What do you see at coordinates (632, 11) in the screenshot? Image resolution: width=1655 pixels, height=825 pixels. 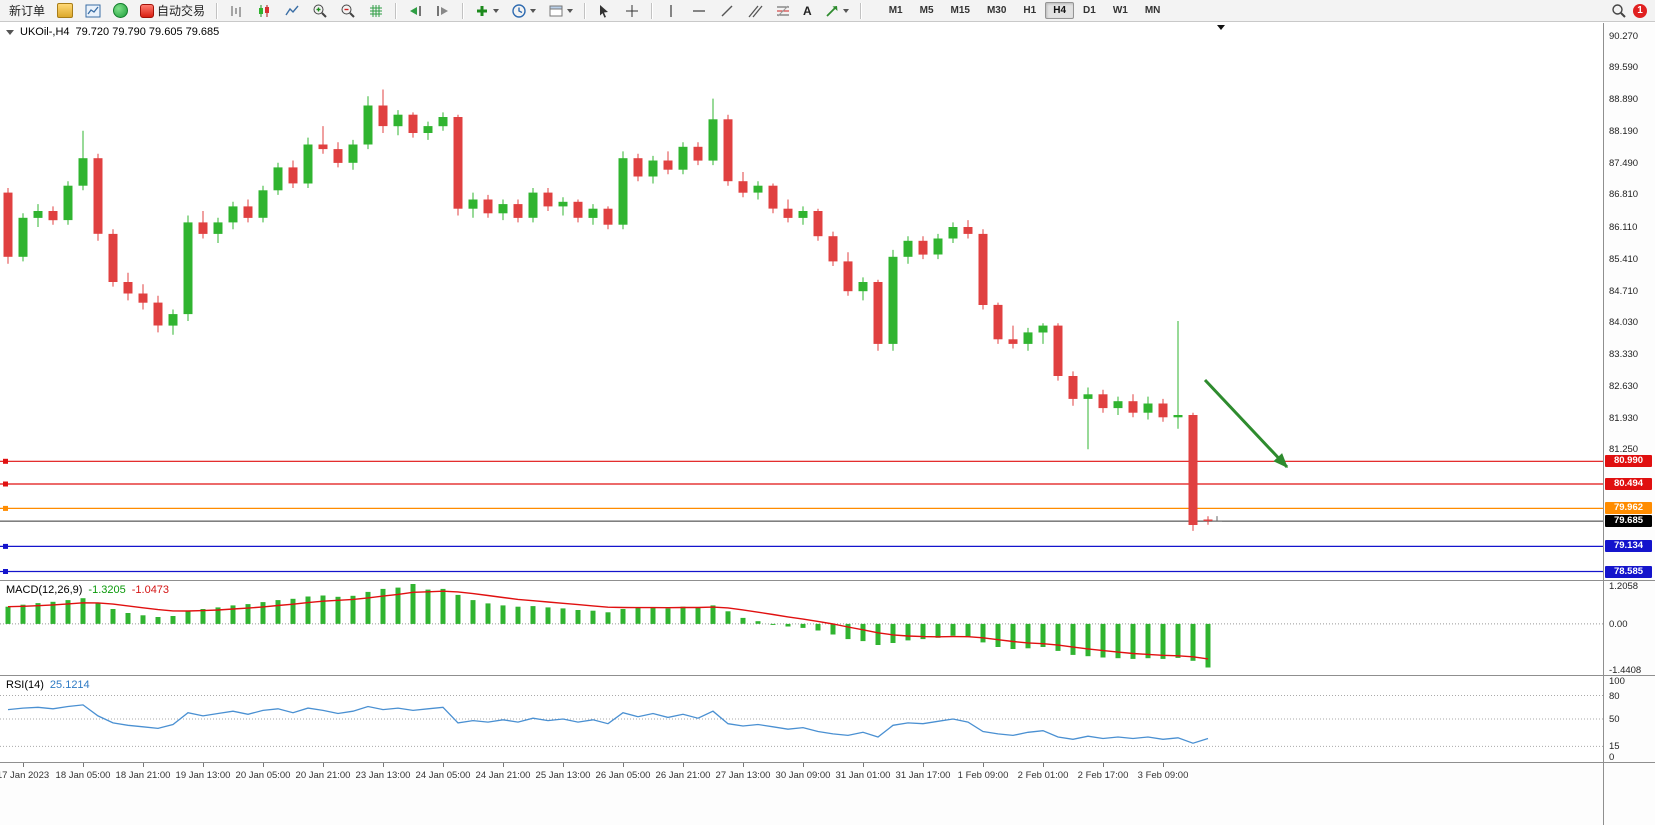 I see `crosshair-button` at bounding box center [632, 11].